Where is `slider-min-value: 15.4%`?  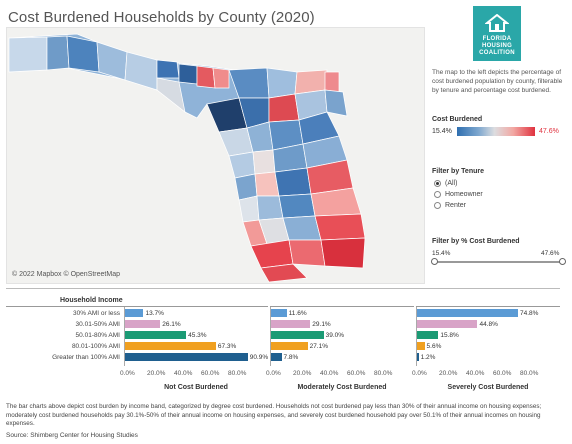 slider-min-value: 15.4% is located at coordinates (441, 253).